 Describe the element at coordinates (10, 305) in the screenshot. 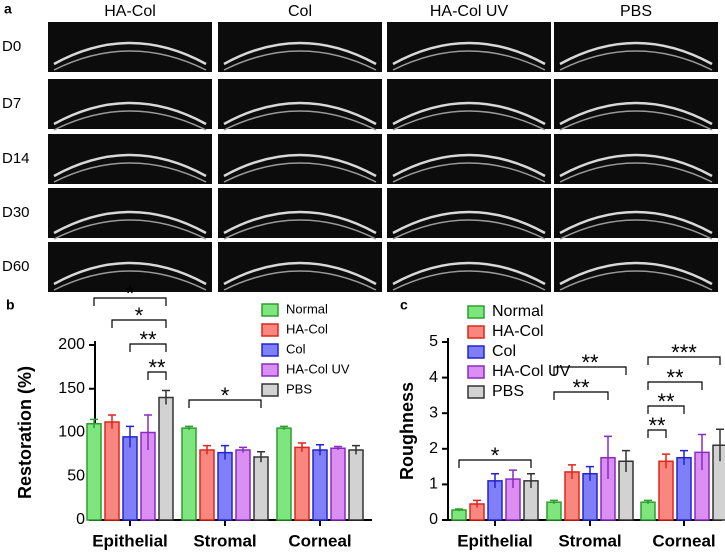

I see `panel-label: b` at that location.